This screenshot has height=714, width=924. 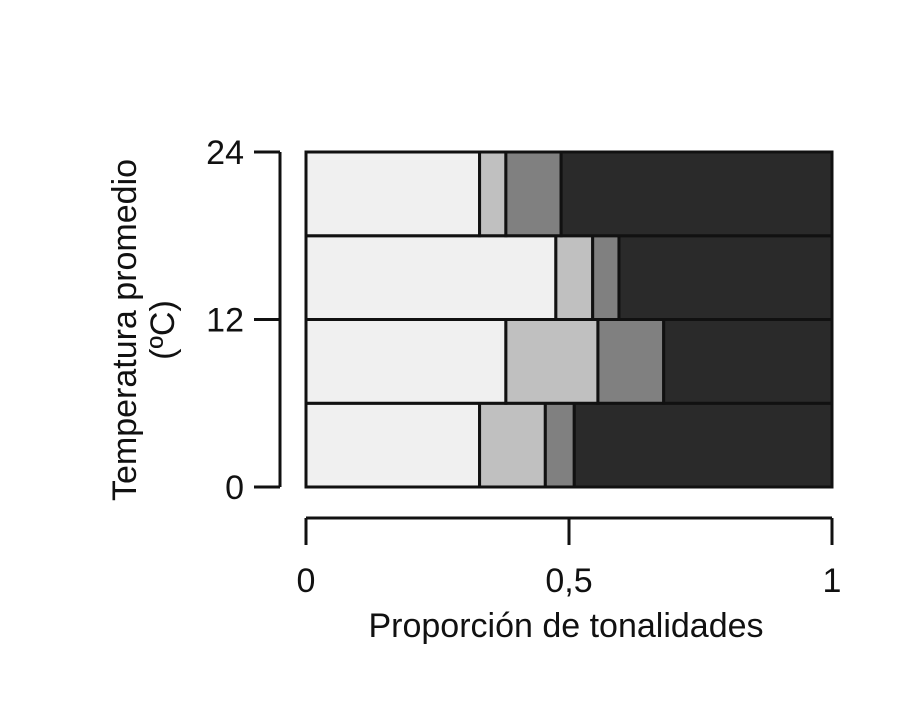 I want to click on x-tick-label: 0,5, so click(x=568, y=581).